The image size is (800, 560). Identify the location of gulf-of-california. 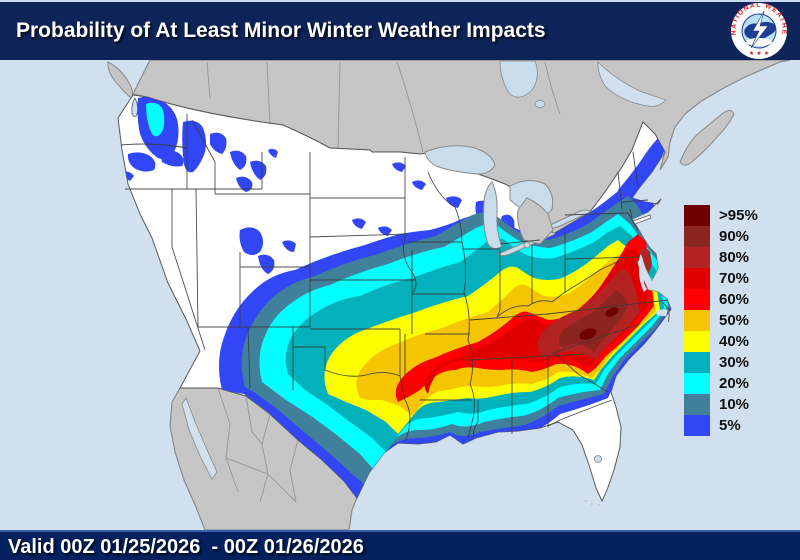
(199, 438).